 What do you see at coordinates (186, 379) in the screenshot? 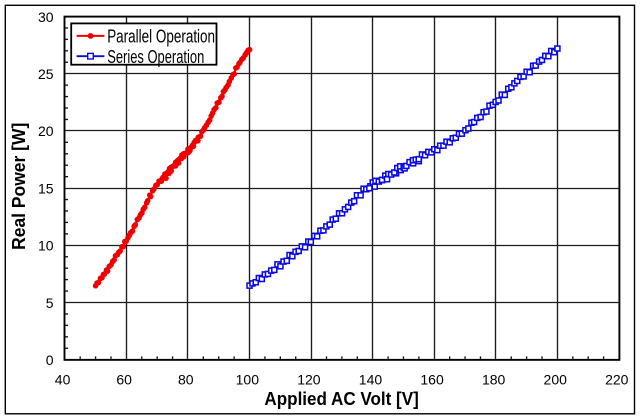
I see `svg-text: 80` at bounding box center [186, 379].